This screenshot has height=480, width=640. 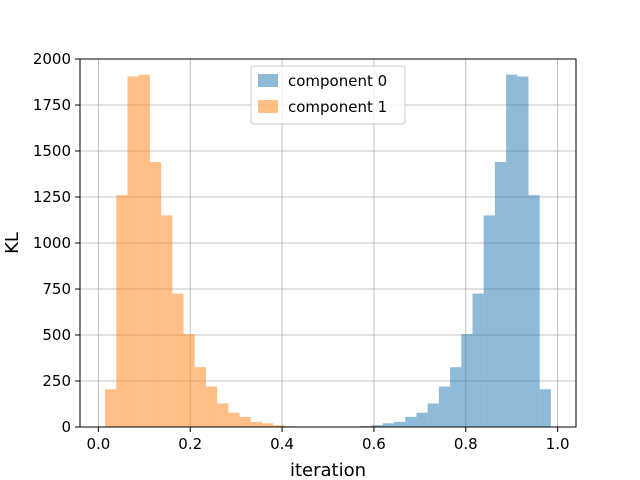 What do you see at coordinates (56, 381) in the screenshot?
I see `y-tick-label: 250` at bounding box center [56, 381].